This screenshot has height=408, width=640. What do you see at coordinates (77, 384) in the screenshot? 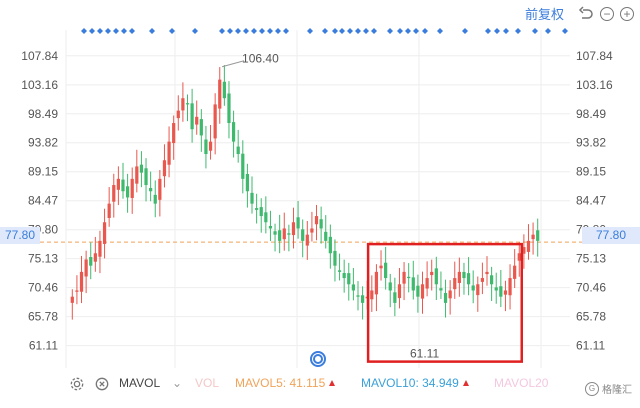
I see `gear-icon` at bounding box center [77, 384].